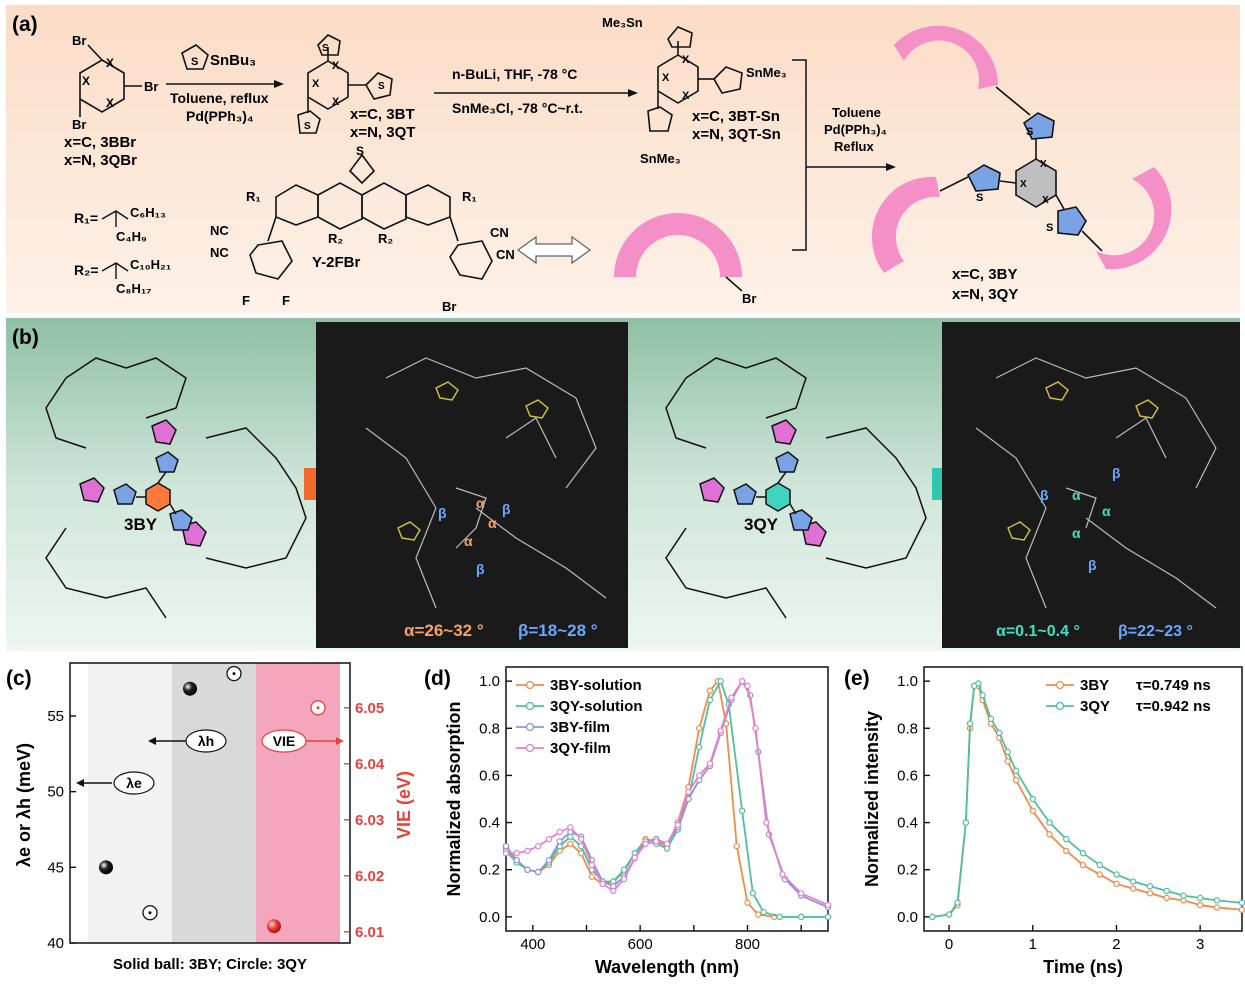  What do you see at coordinates (86, 270) in the screenshot?
I see `r2-label: R₂=` at bounding box center [86, 270].